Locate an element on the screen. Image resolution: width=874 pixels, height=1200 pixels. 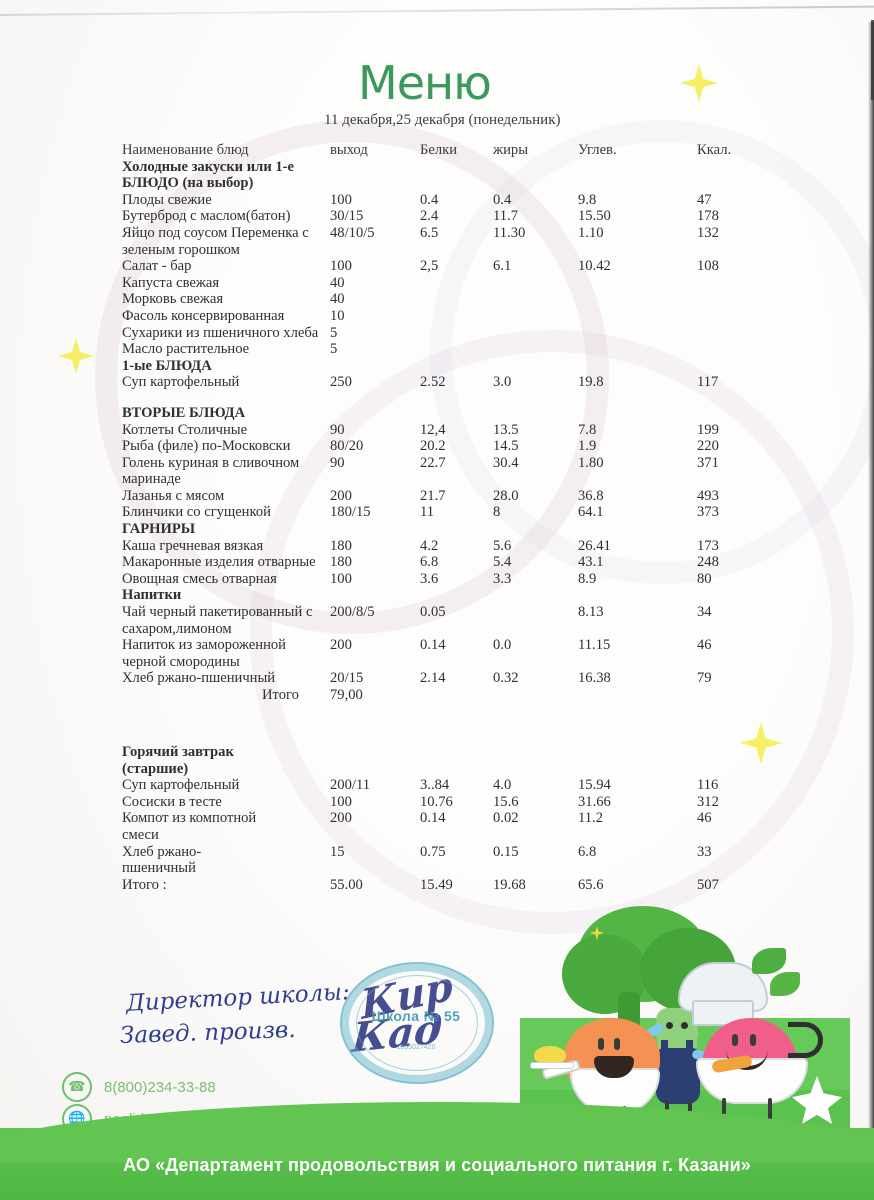
cell-kkal: 79 is located at coordinates (704, 678).